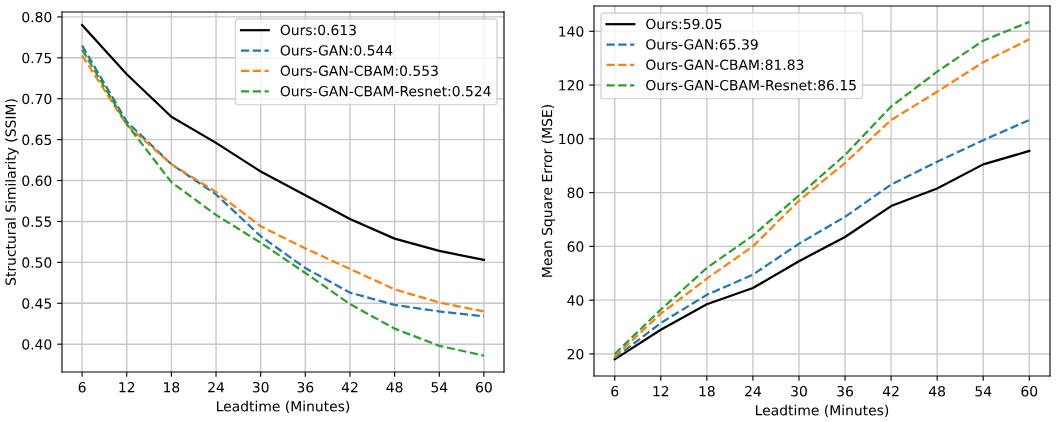  What do you see at coordinates (318, 30) in the screenshot?
I see `legend-label: Ours:0.613` at bounding box center [318, 30].